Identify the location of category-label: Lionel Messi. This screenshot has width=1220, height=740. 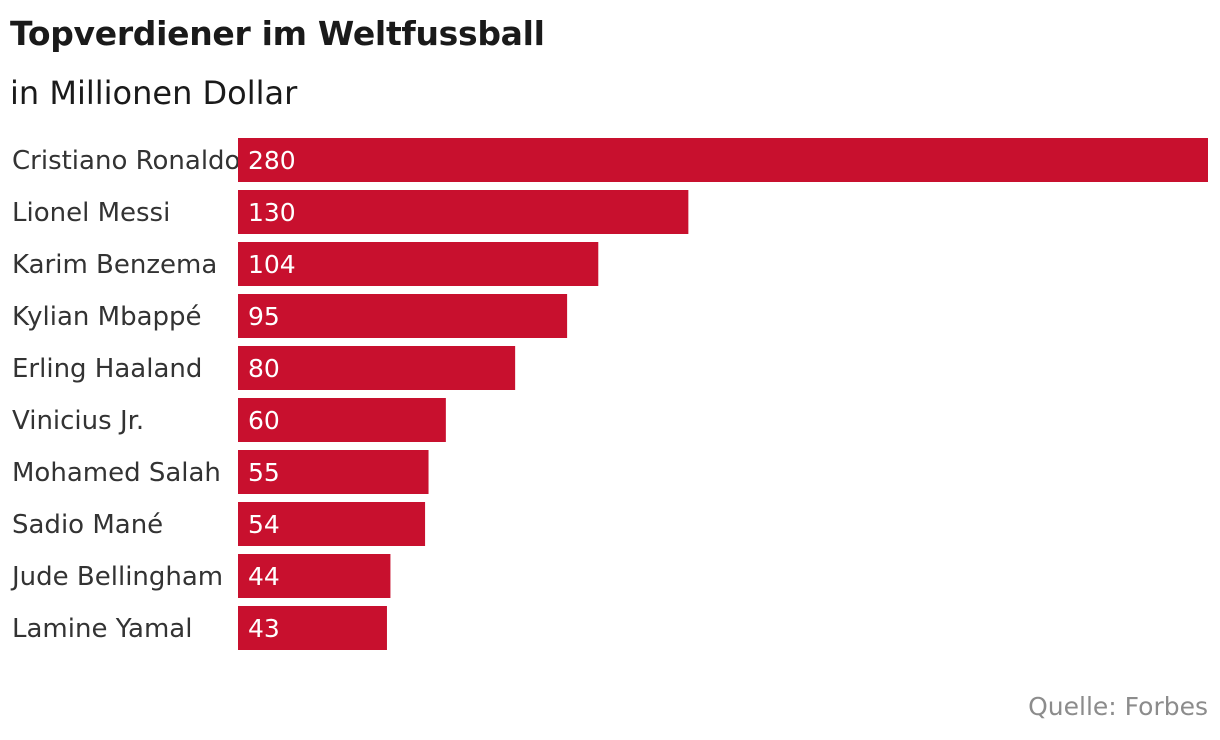
(91, 213).